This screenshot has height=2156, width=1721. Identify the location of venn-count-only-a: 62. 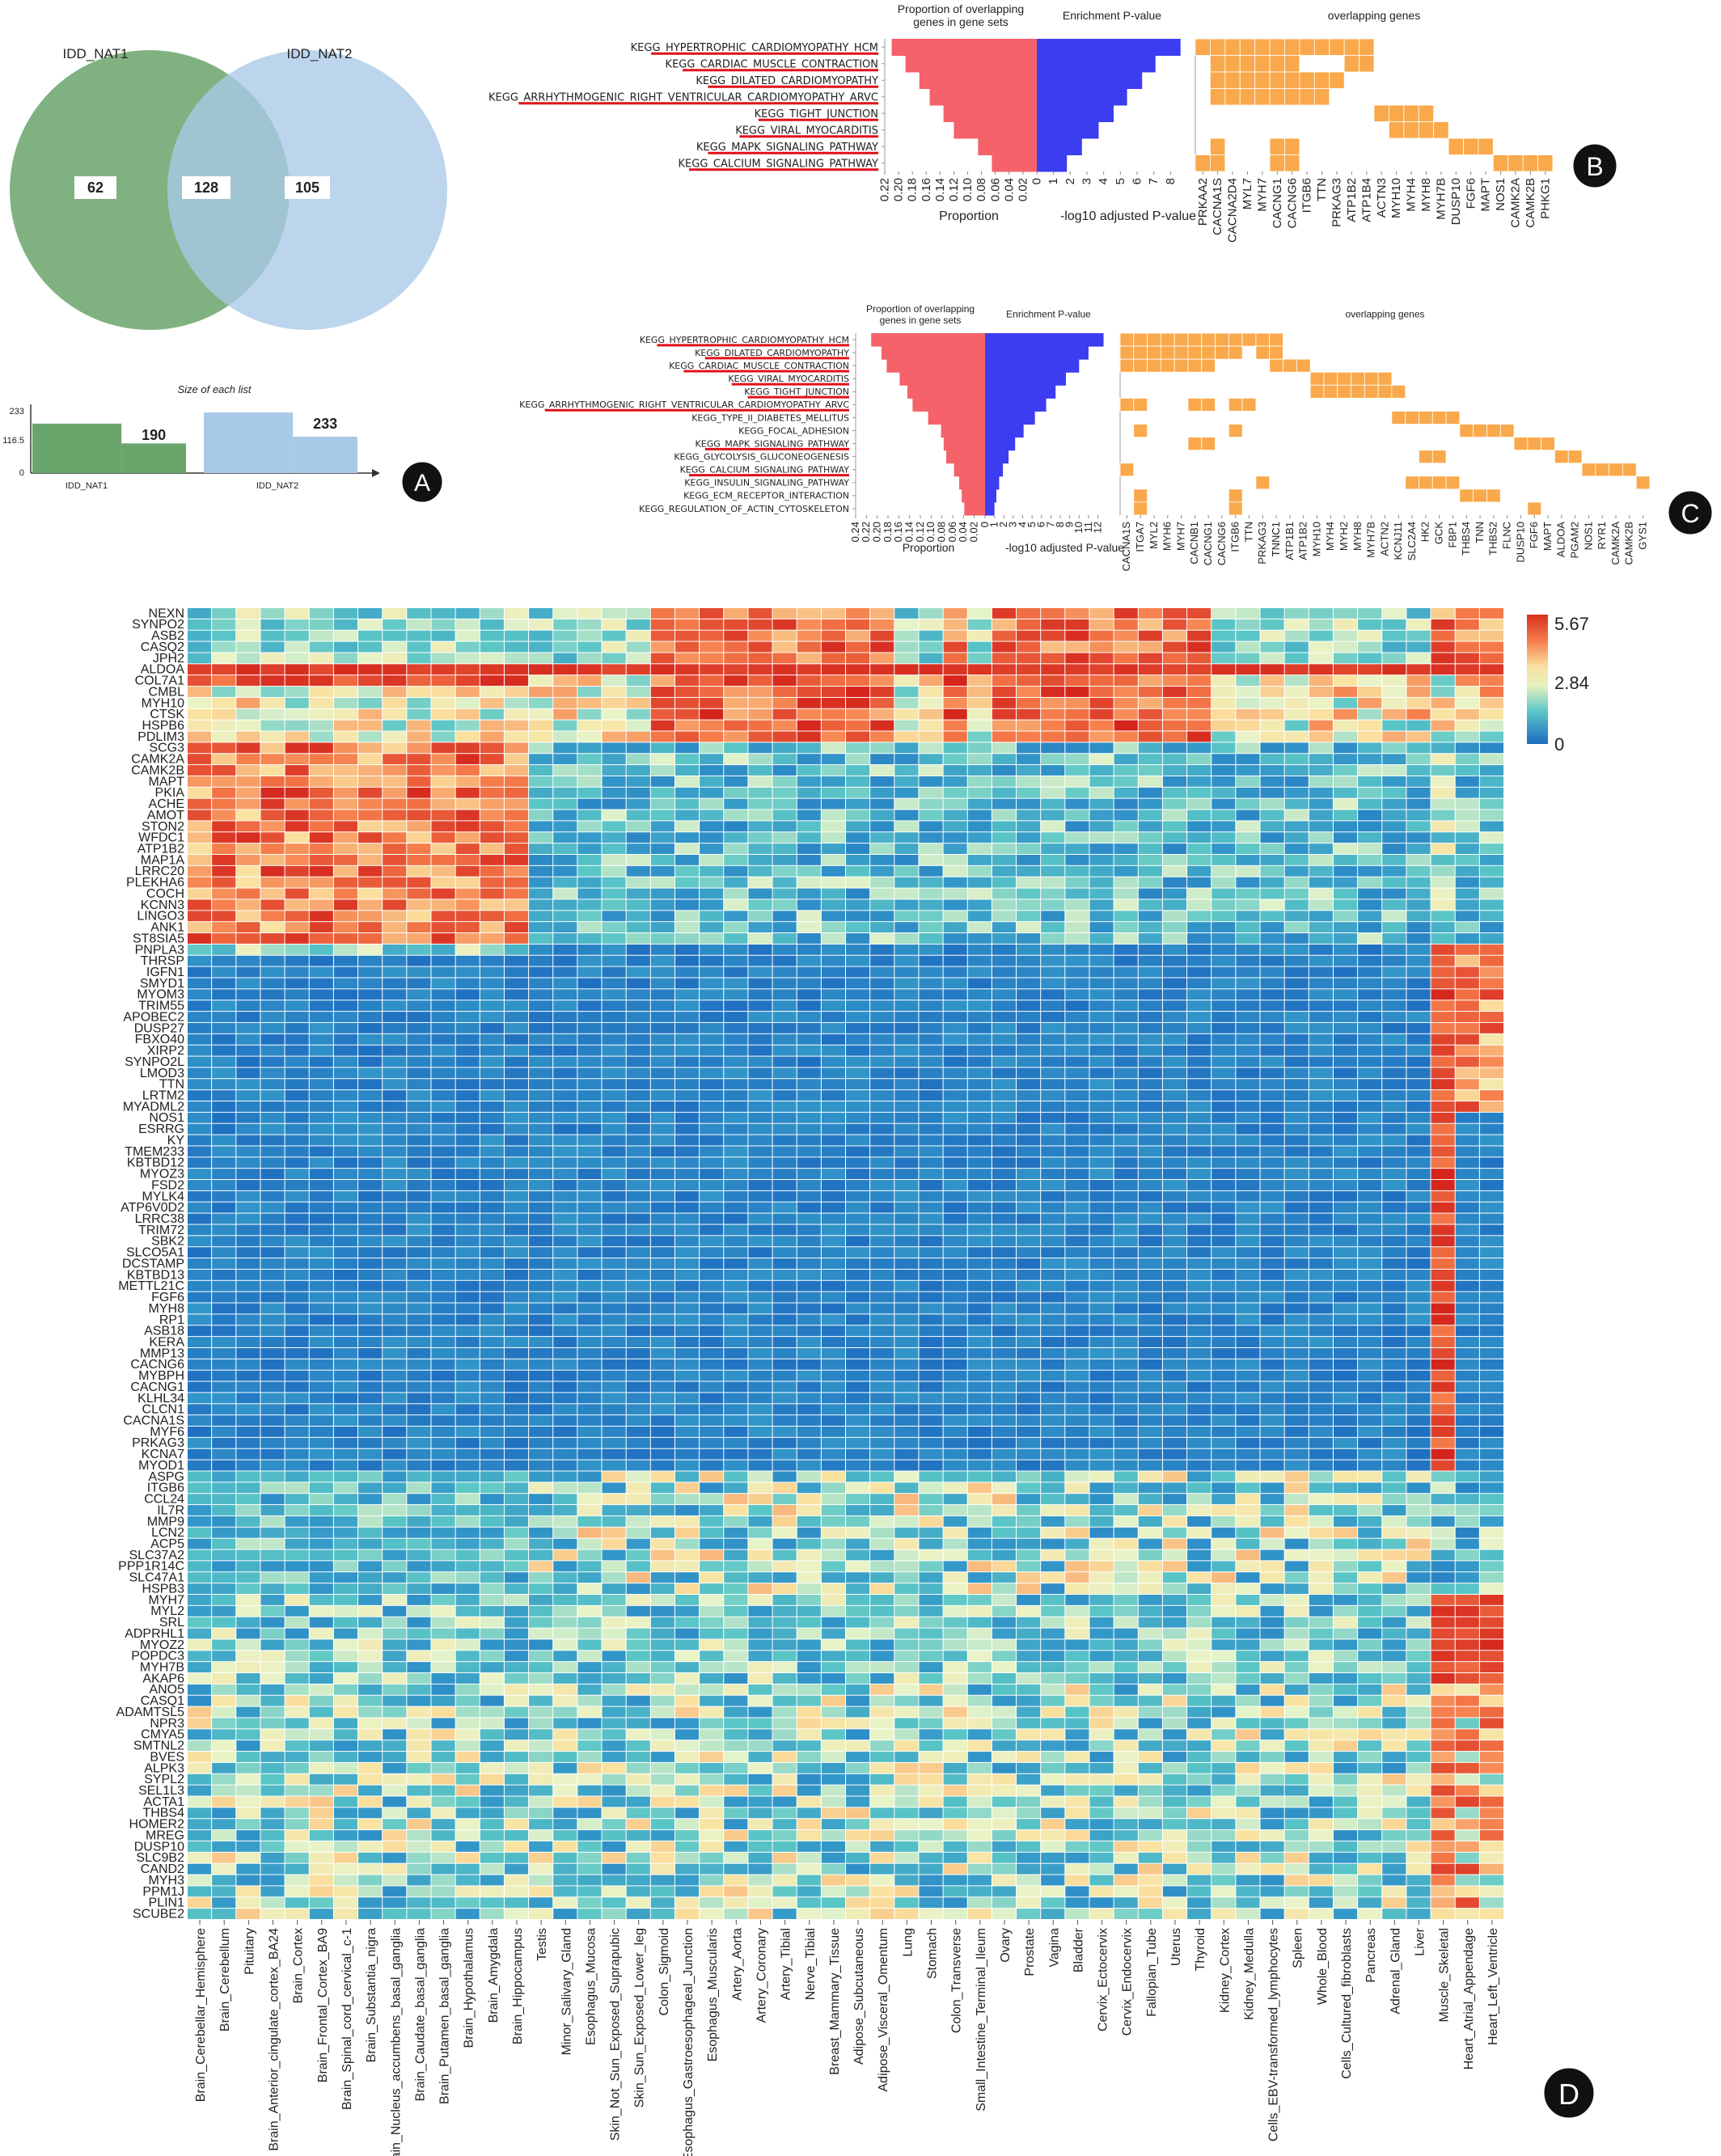
(95, 188).